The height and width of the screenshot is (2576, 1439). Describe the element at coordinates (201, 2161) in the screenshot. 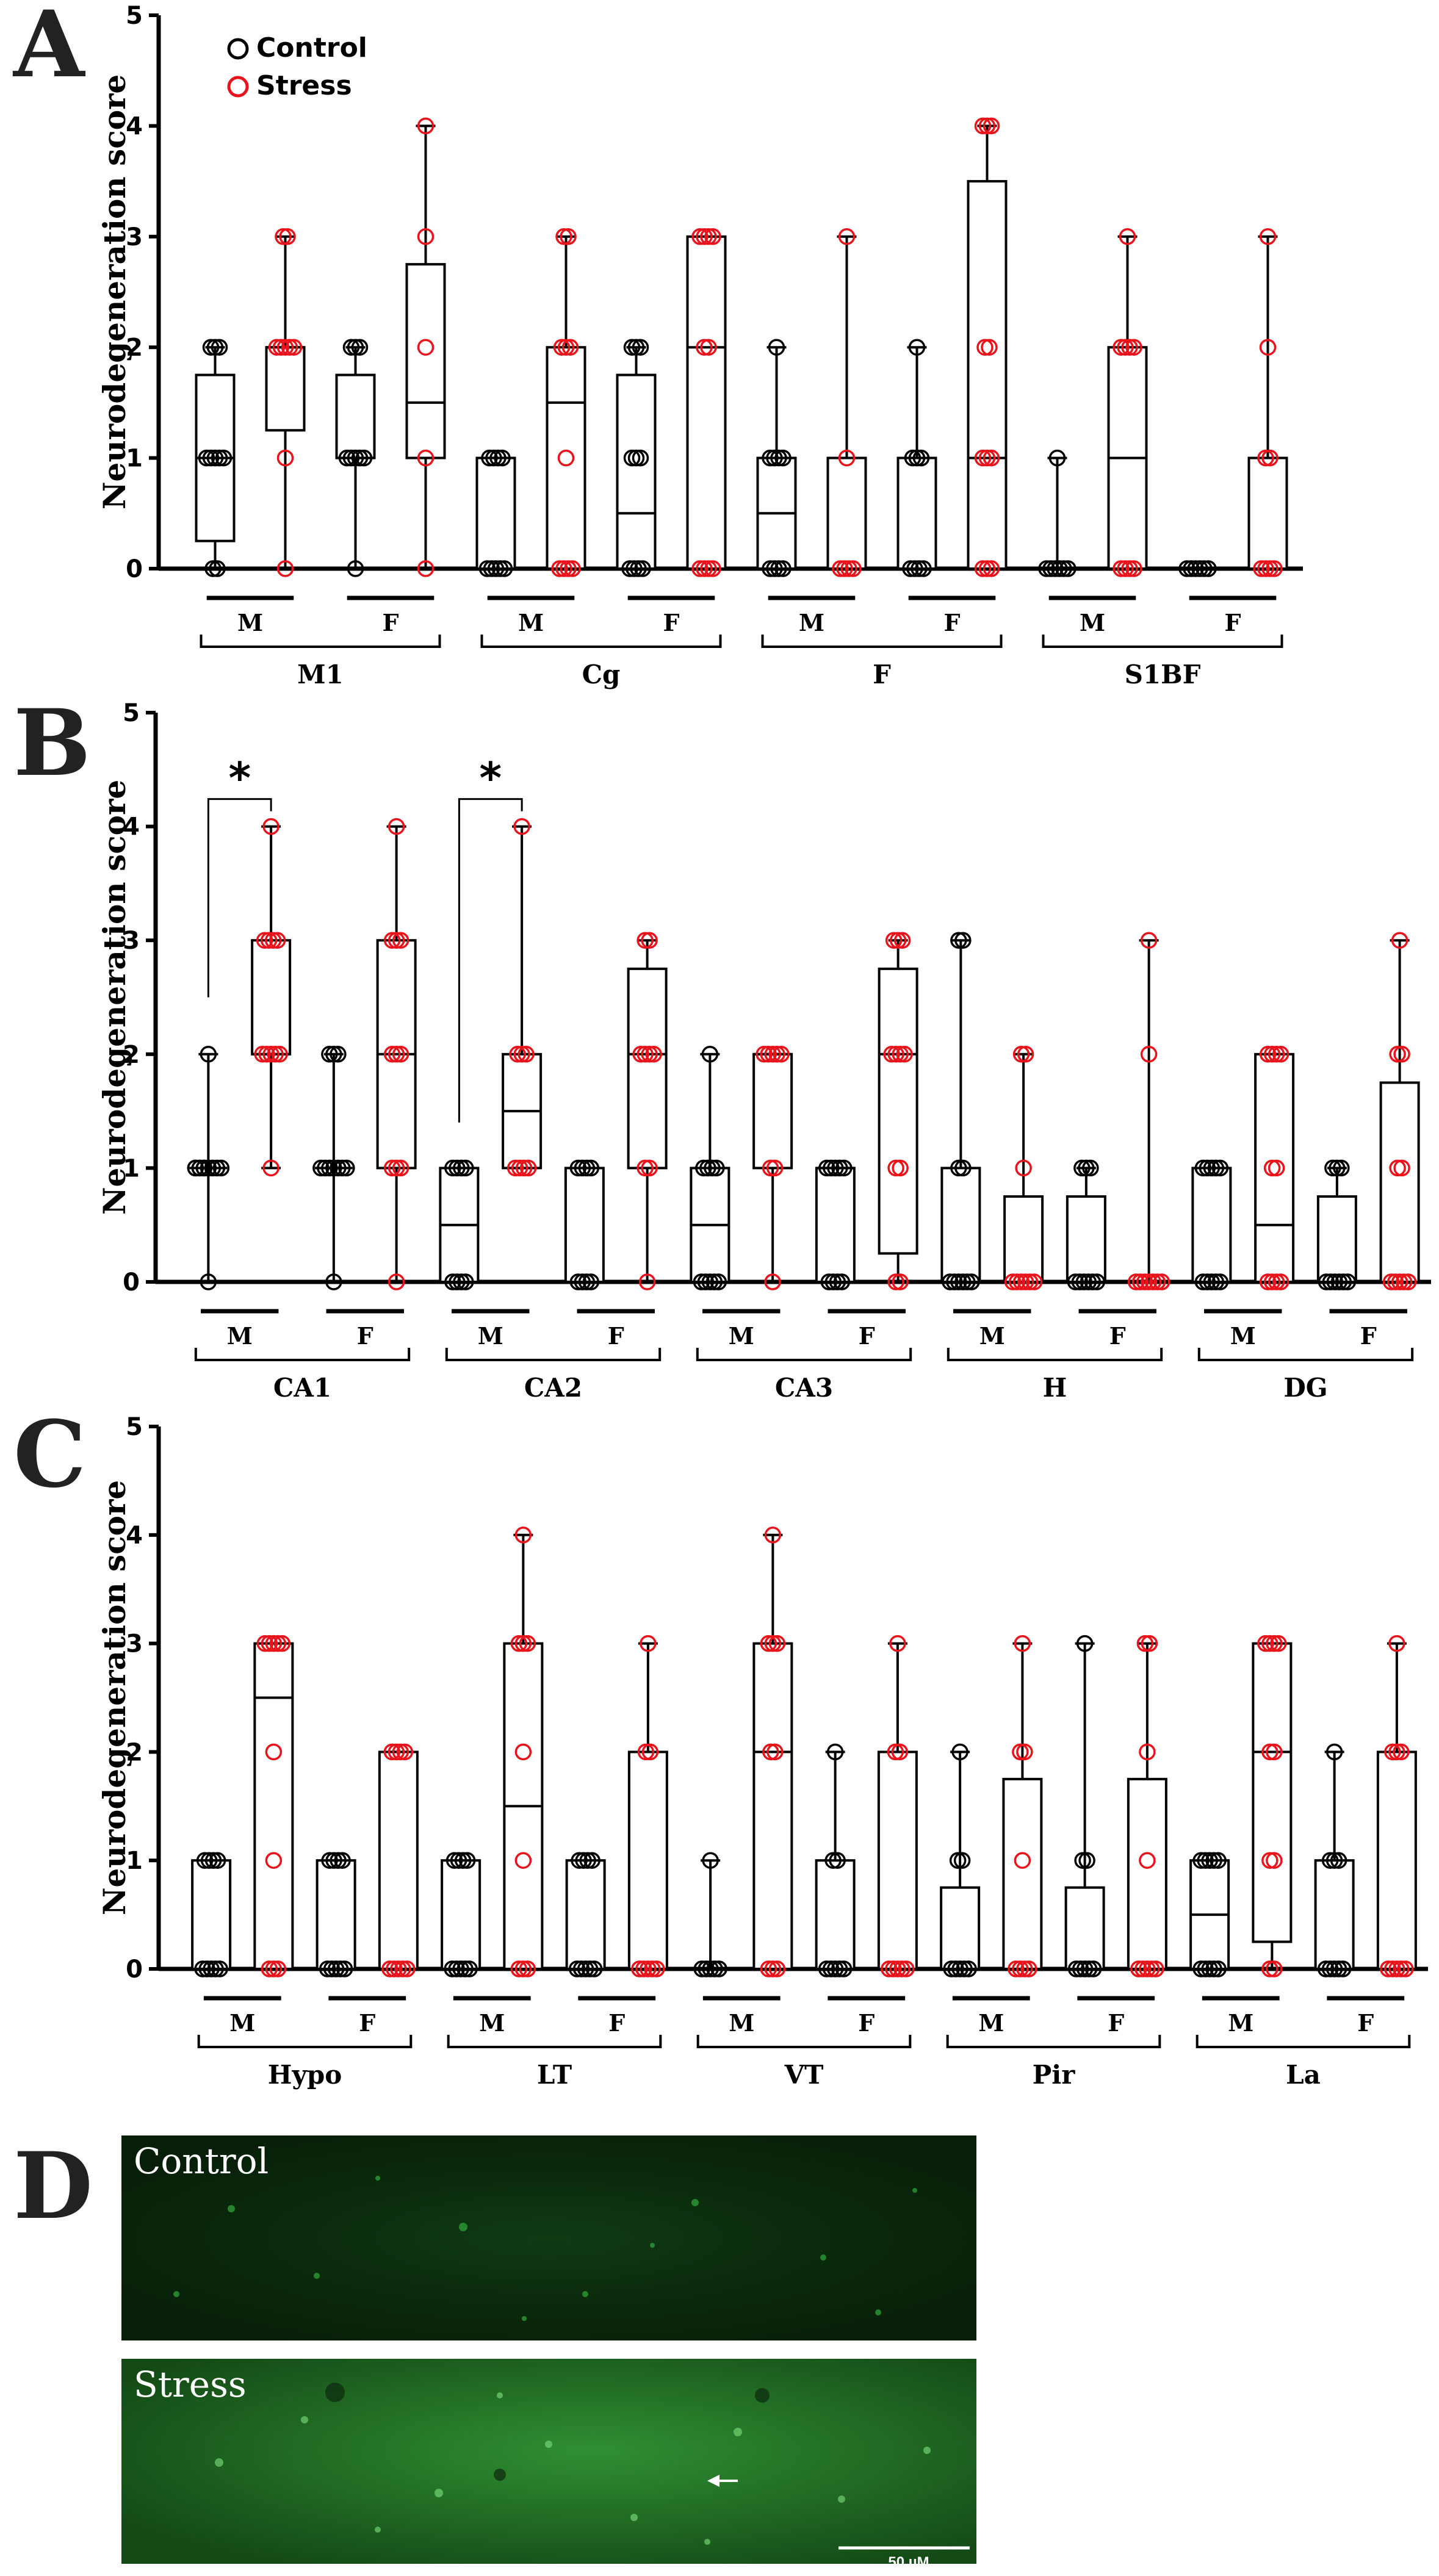

I see `micrograph-control-label: Control` at that location.